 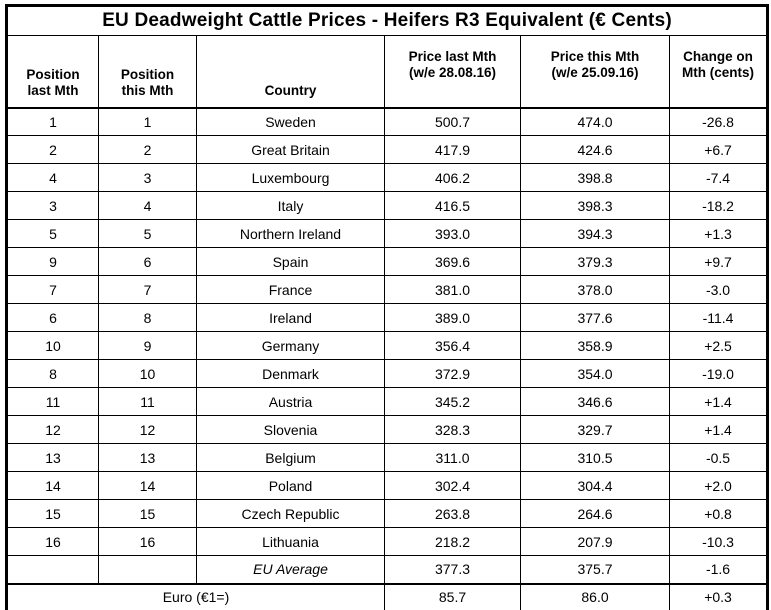 I want to click on change-cell: -10.3, so click(x=718, y=541).